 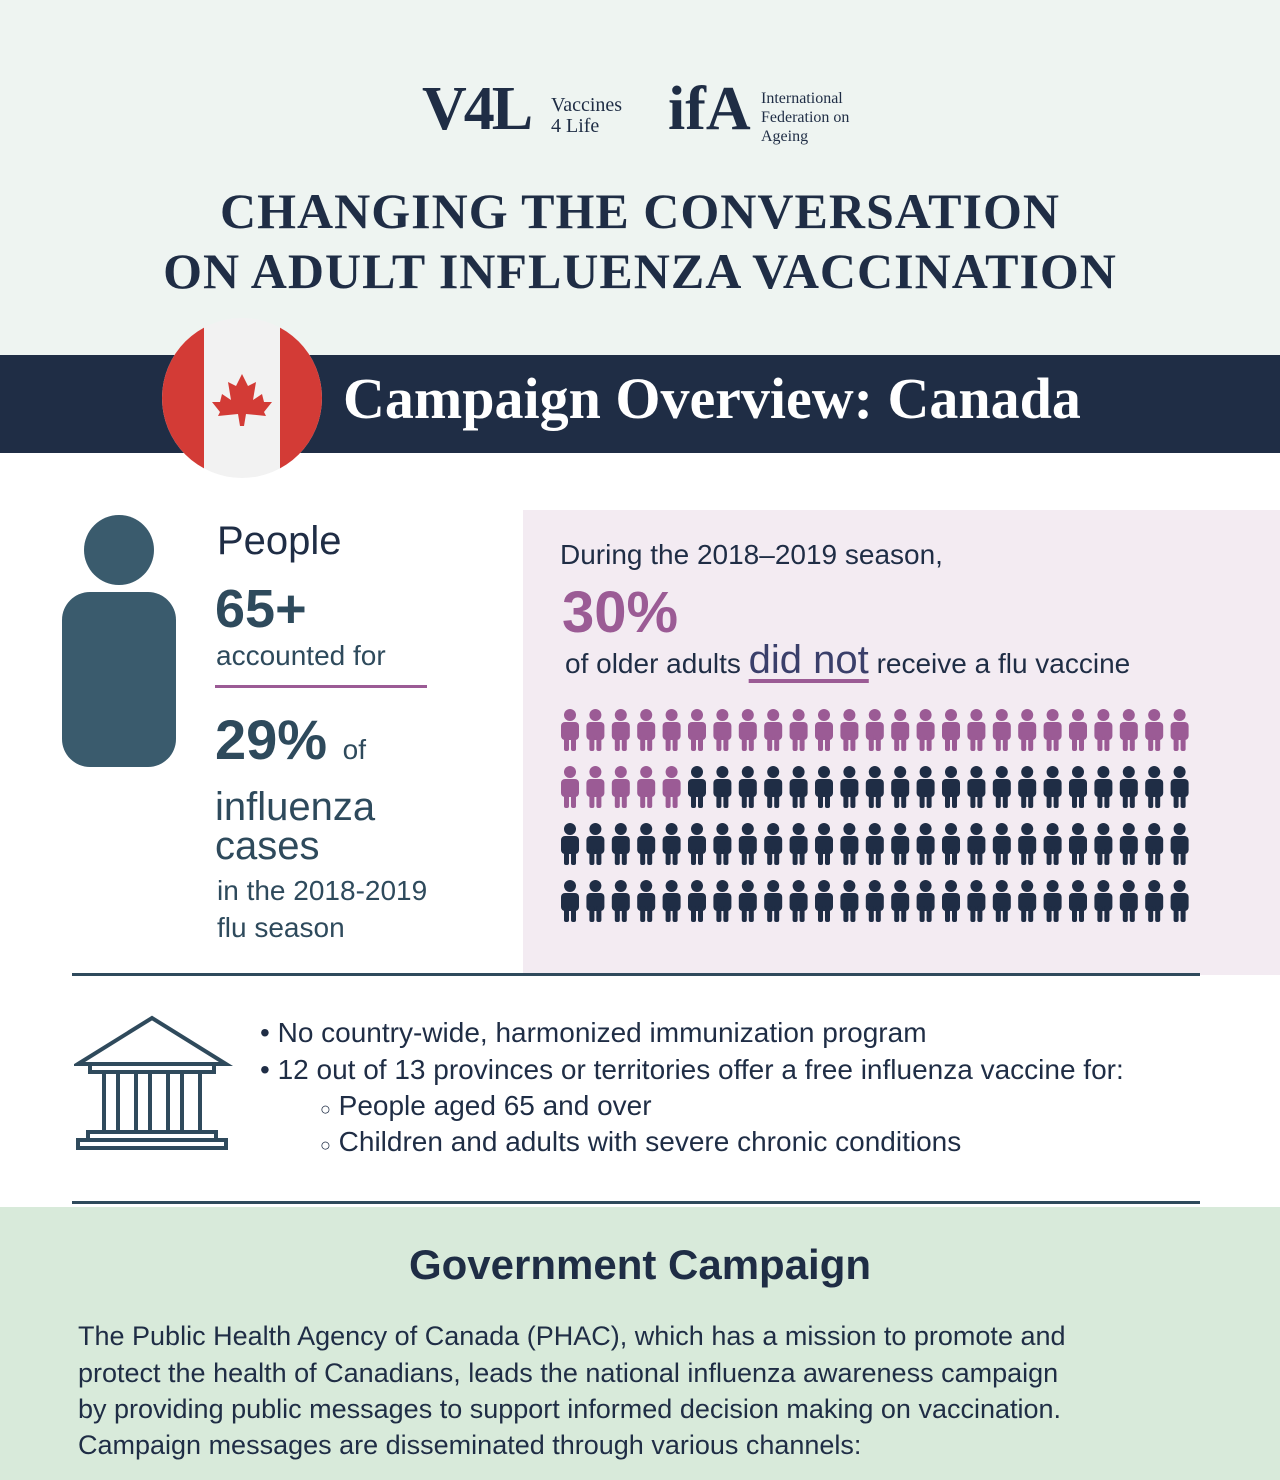 What do you see at coordinates (785, 136) in the screenshot?
I see `ifa-name: Ageing` at bounding box center [785, 136].